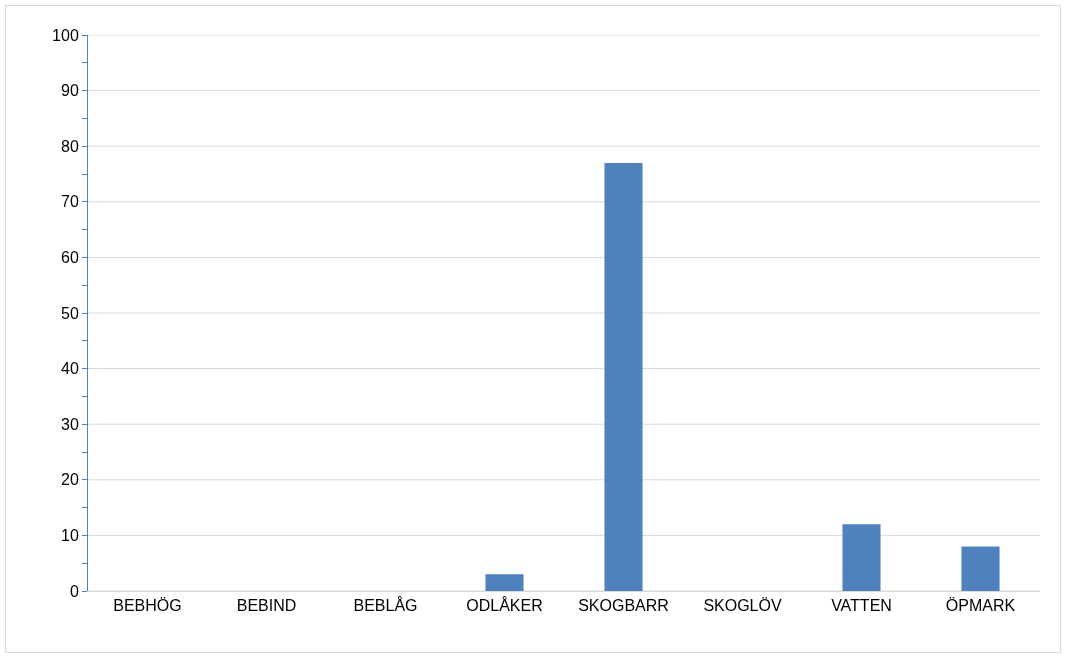 This screenshot has height=659, width=1066. What do you see at coordinates (65, 35) in the screenshot?
I see `y-tick-label: 100` at bounding box center [65, 35].